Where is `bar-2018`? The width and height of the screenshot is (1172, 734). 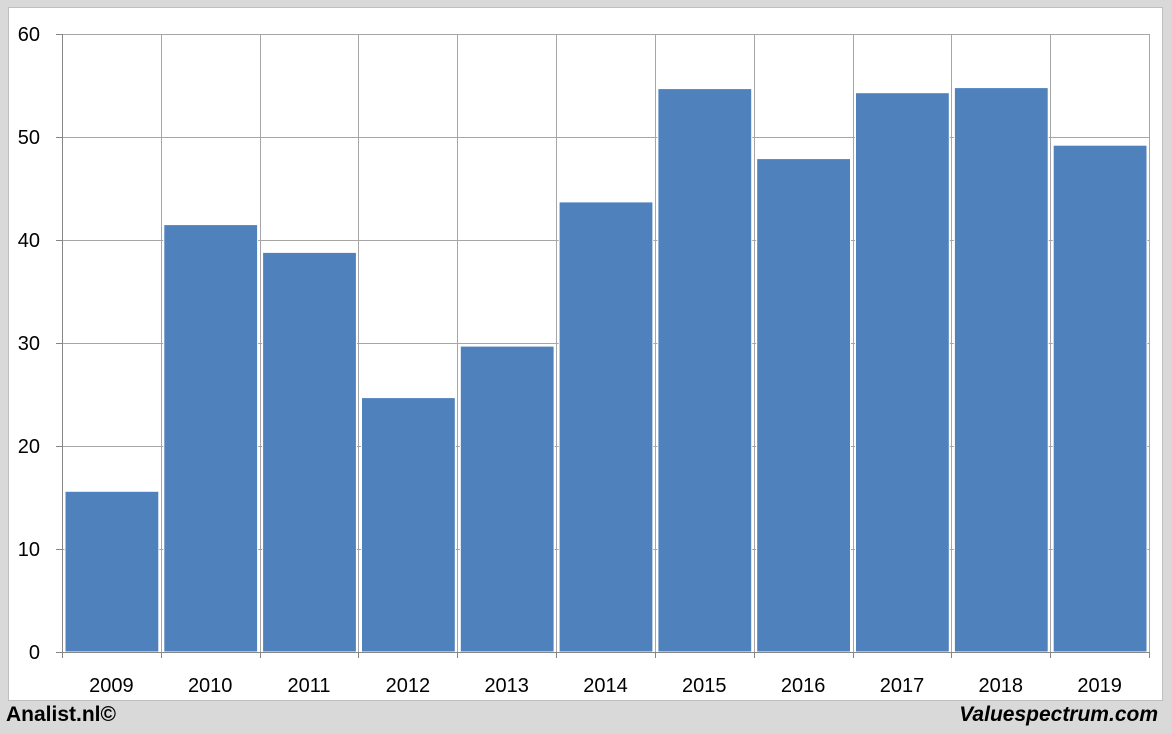
bar-2018 is located at coordinates (1001, 370).